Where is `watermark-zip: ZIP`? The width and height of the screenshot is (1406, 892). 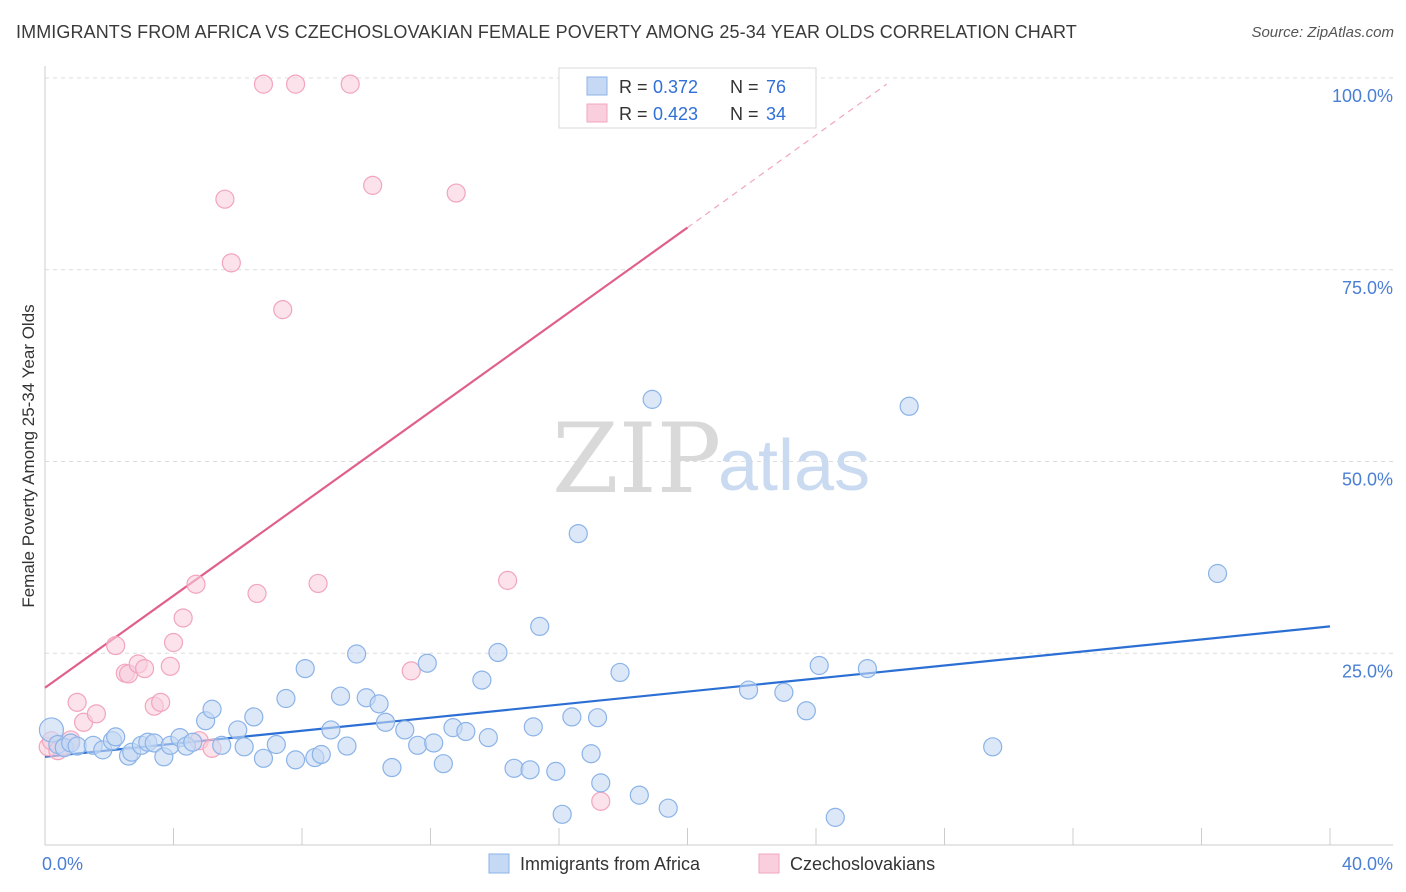 watermark-zip: ZIP is located at coordinates (636, 459).